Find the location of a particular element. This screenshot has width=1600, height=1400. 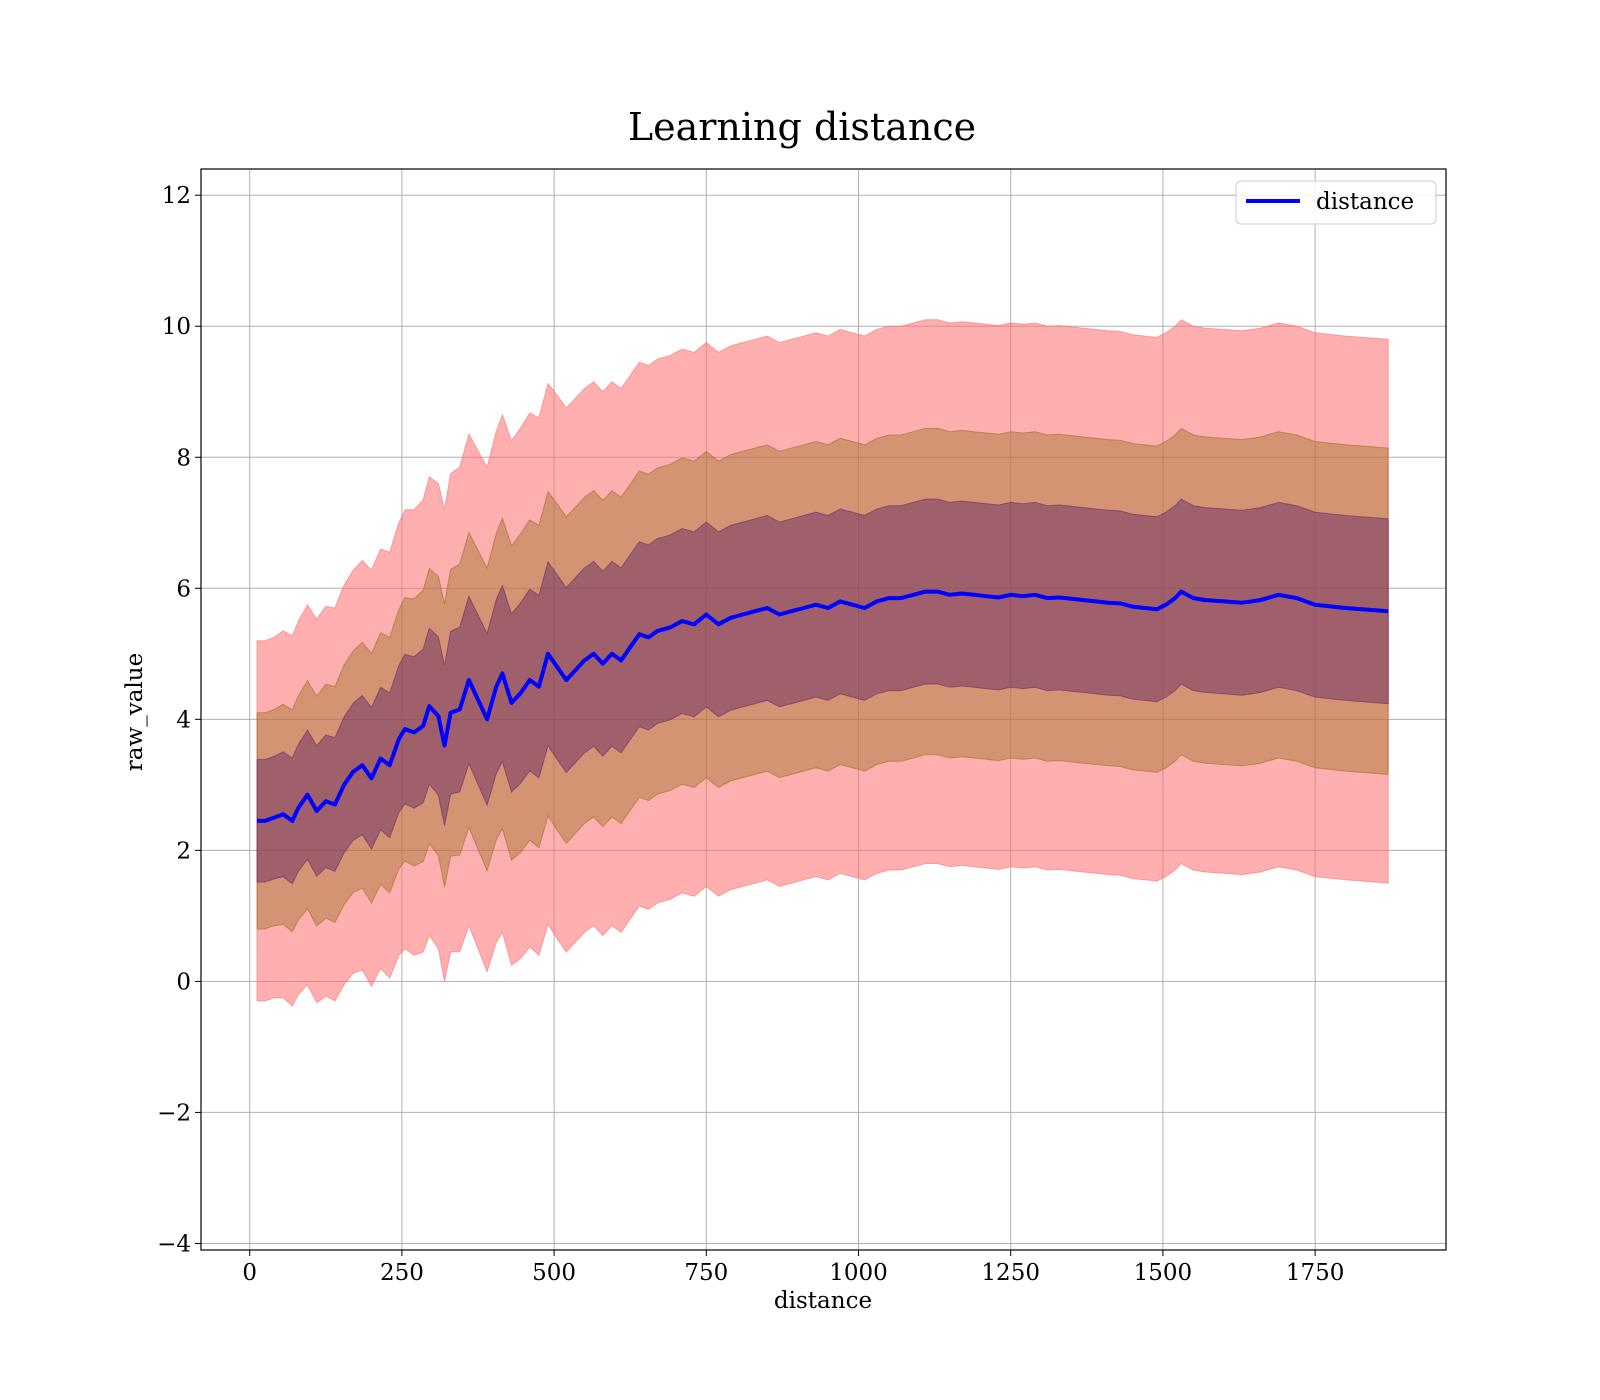

legend: distance is located at coordinates (1336, 202).